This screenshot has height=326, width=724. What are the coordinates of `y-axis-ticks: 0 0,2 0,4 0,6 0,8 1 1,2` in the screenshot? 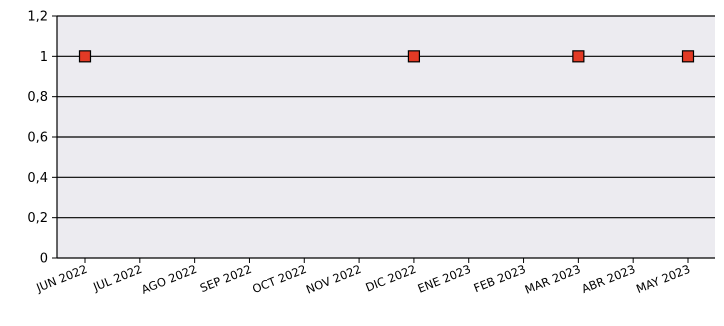 It's located at (42, 138).